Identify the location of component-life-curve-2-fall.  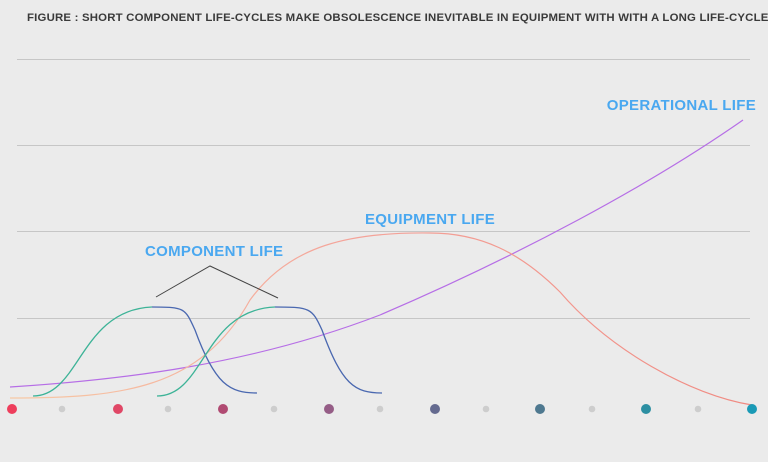
(328, 350).